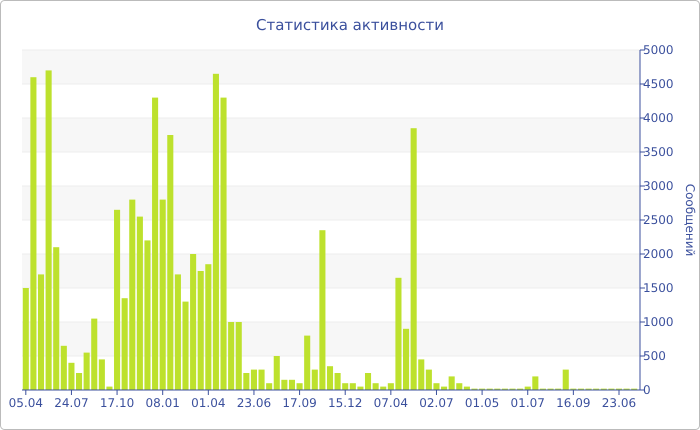 This screenshot has height=430, width=700. What do you see at coordinates (658, 254) in the screenshot?
I see `y-tick-label: 2000` at bounding box center [658, 254].